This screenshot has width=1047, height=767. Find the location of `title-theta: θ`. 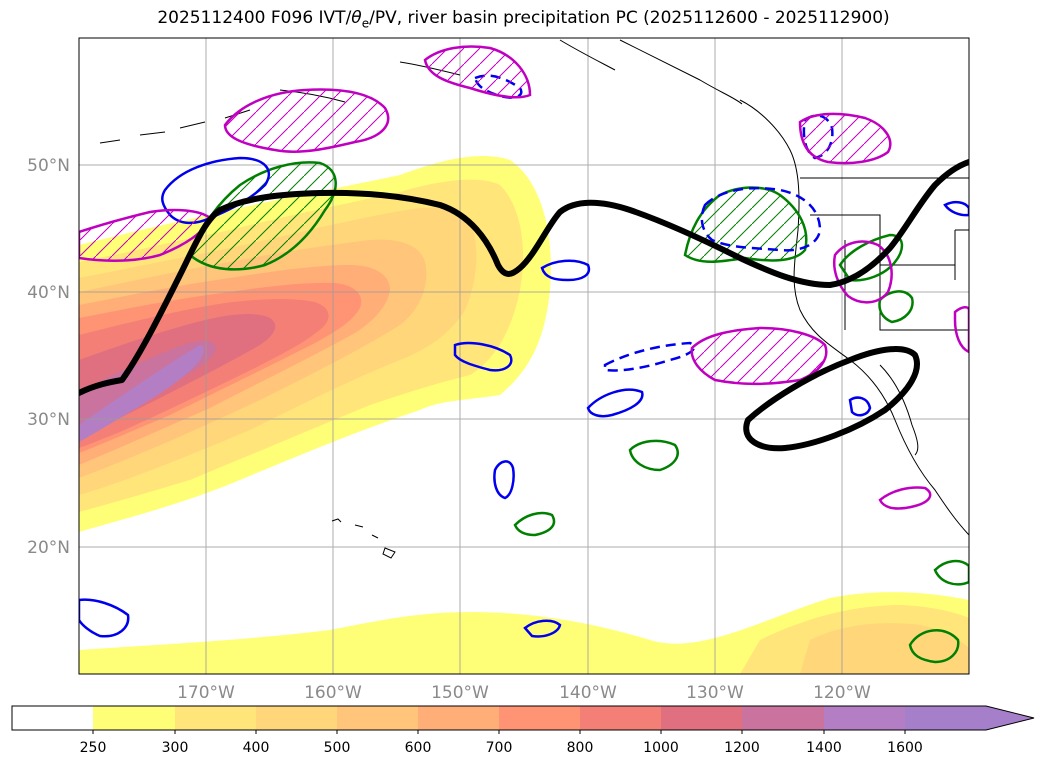

title-theta: θ is located at coordinates (356, 18).